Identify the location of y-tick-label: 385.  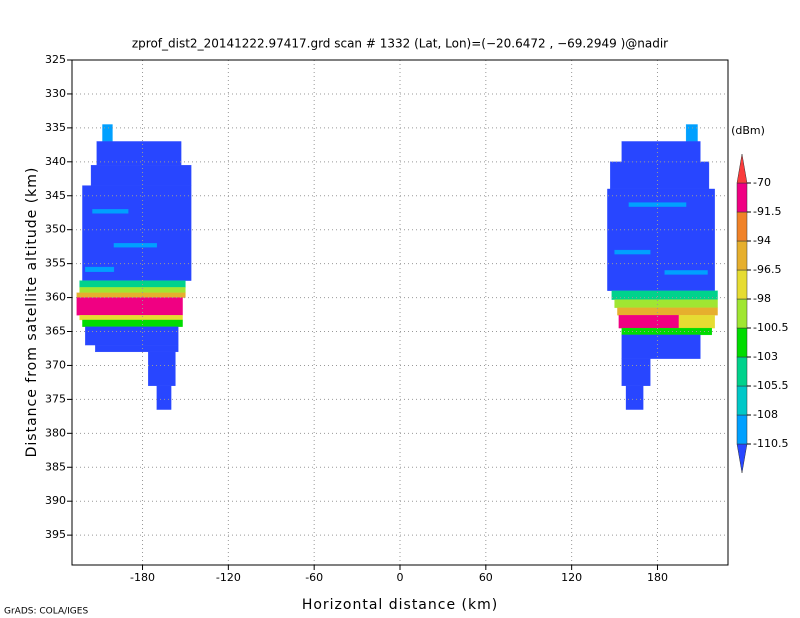
(55, 466).